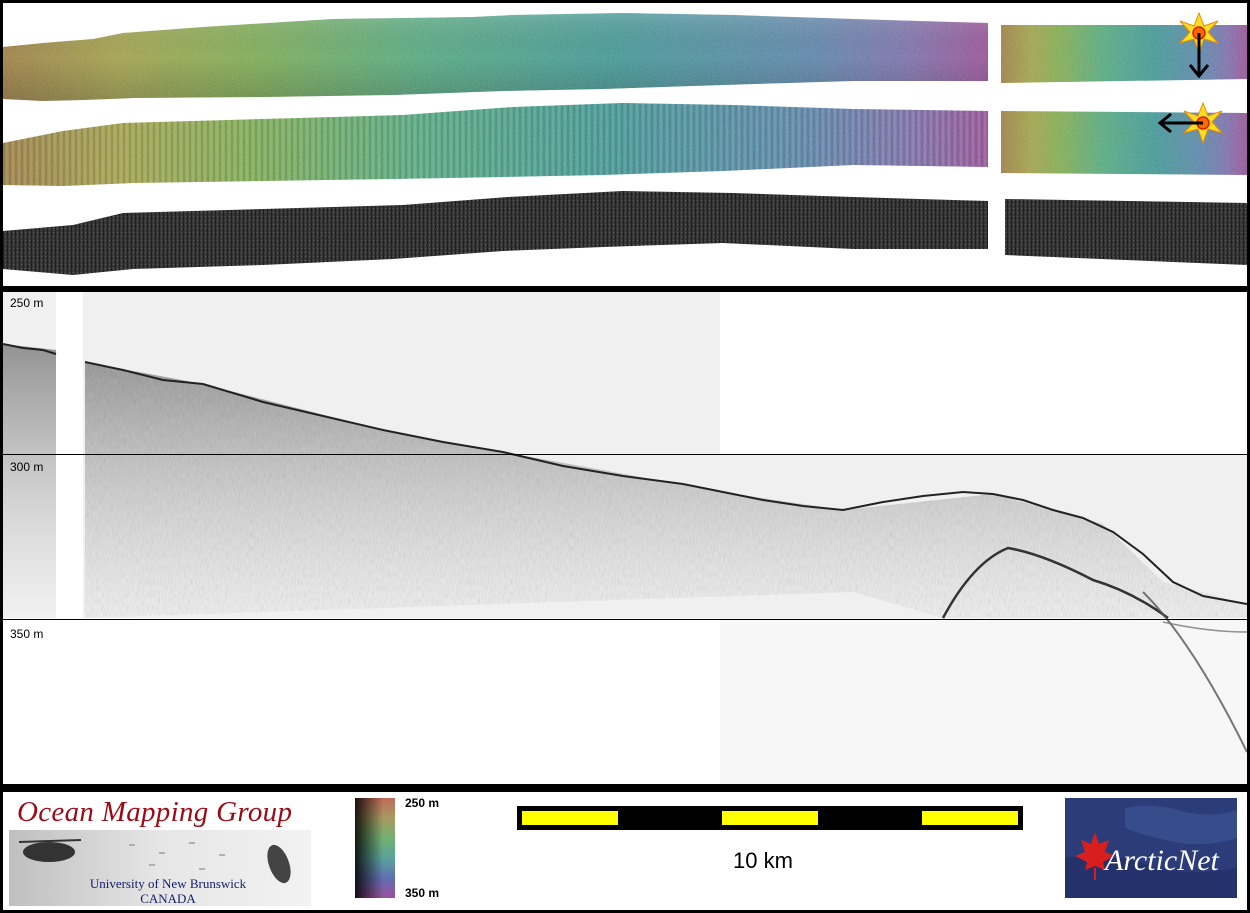 The width and height of the screenshot is (1250, 913). I want to click on subsurface-reflector, so click(1055, 583).